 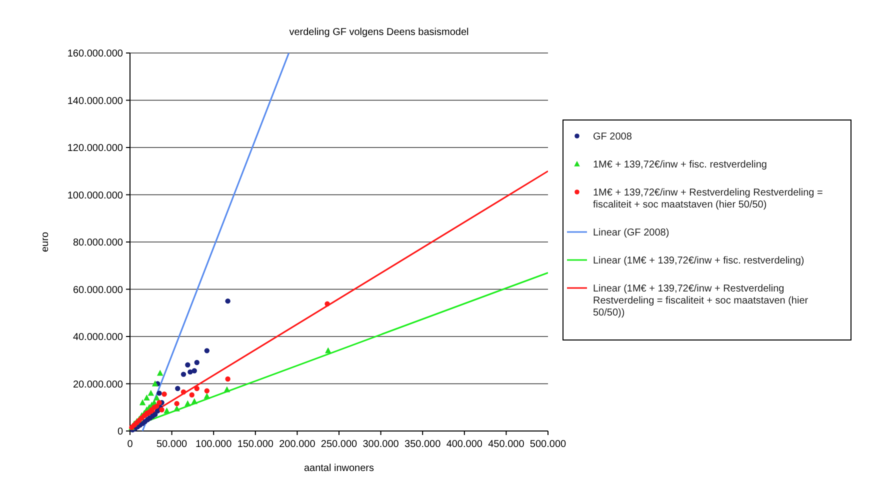 What do you see at coordinates (381, 444) in the screenshot?
I see `x-tick-label: 300.000` at bounding box center [381, 444].